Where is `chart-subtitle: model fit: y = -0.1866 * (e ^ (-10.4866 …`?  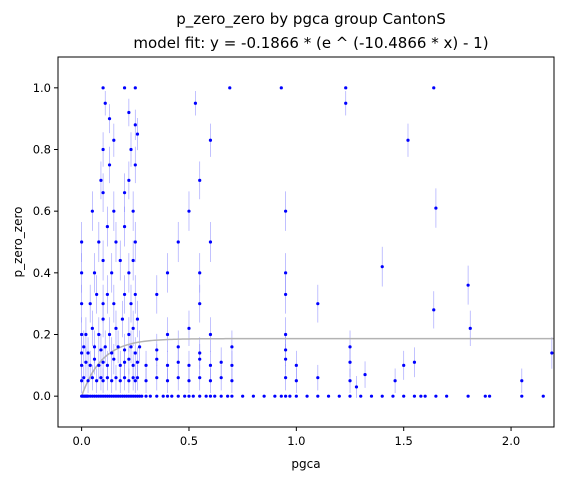
chart-subtitle: model fit: y = -0.1866 * (e ^ (-10.4866 … is located at coordinates (310, 43).